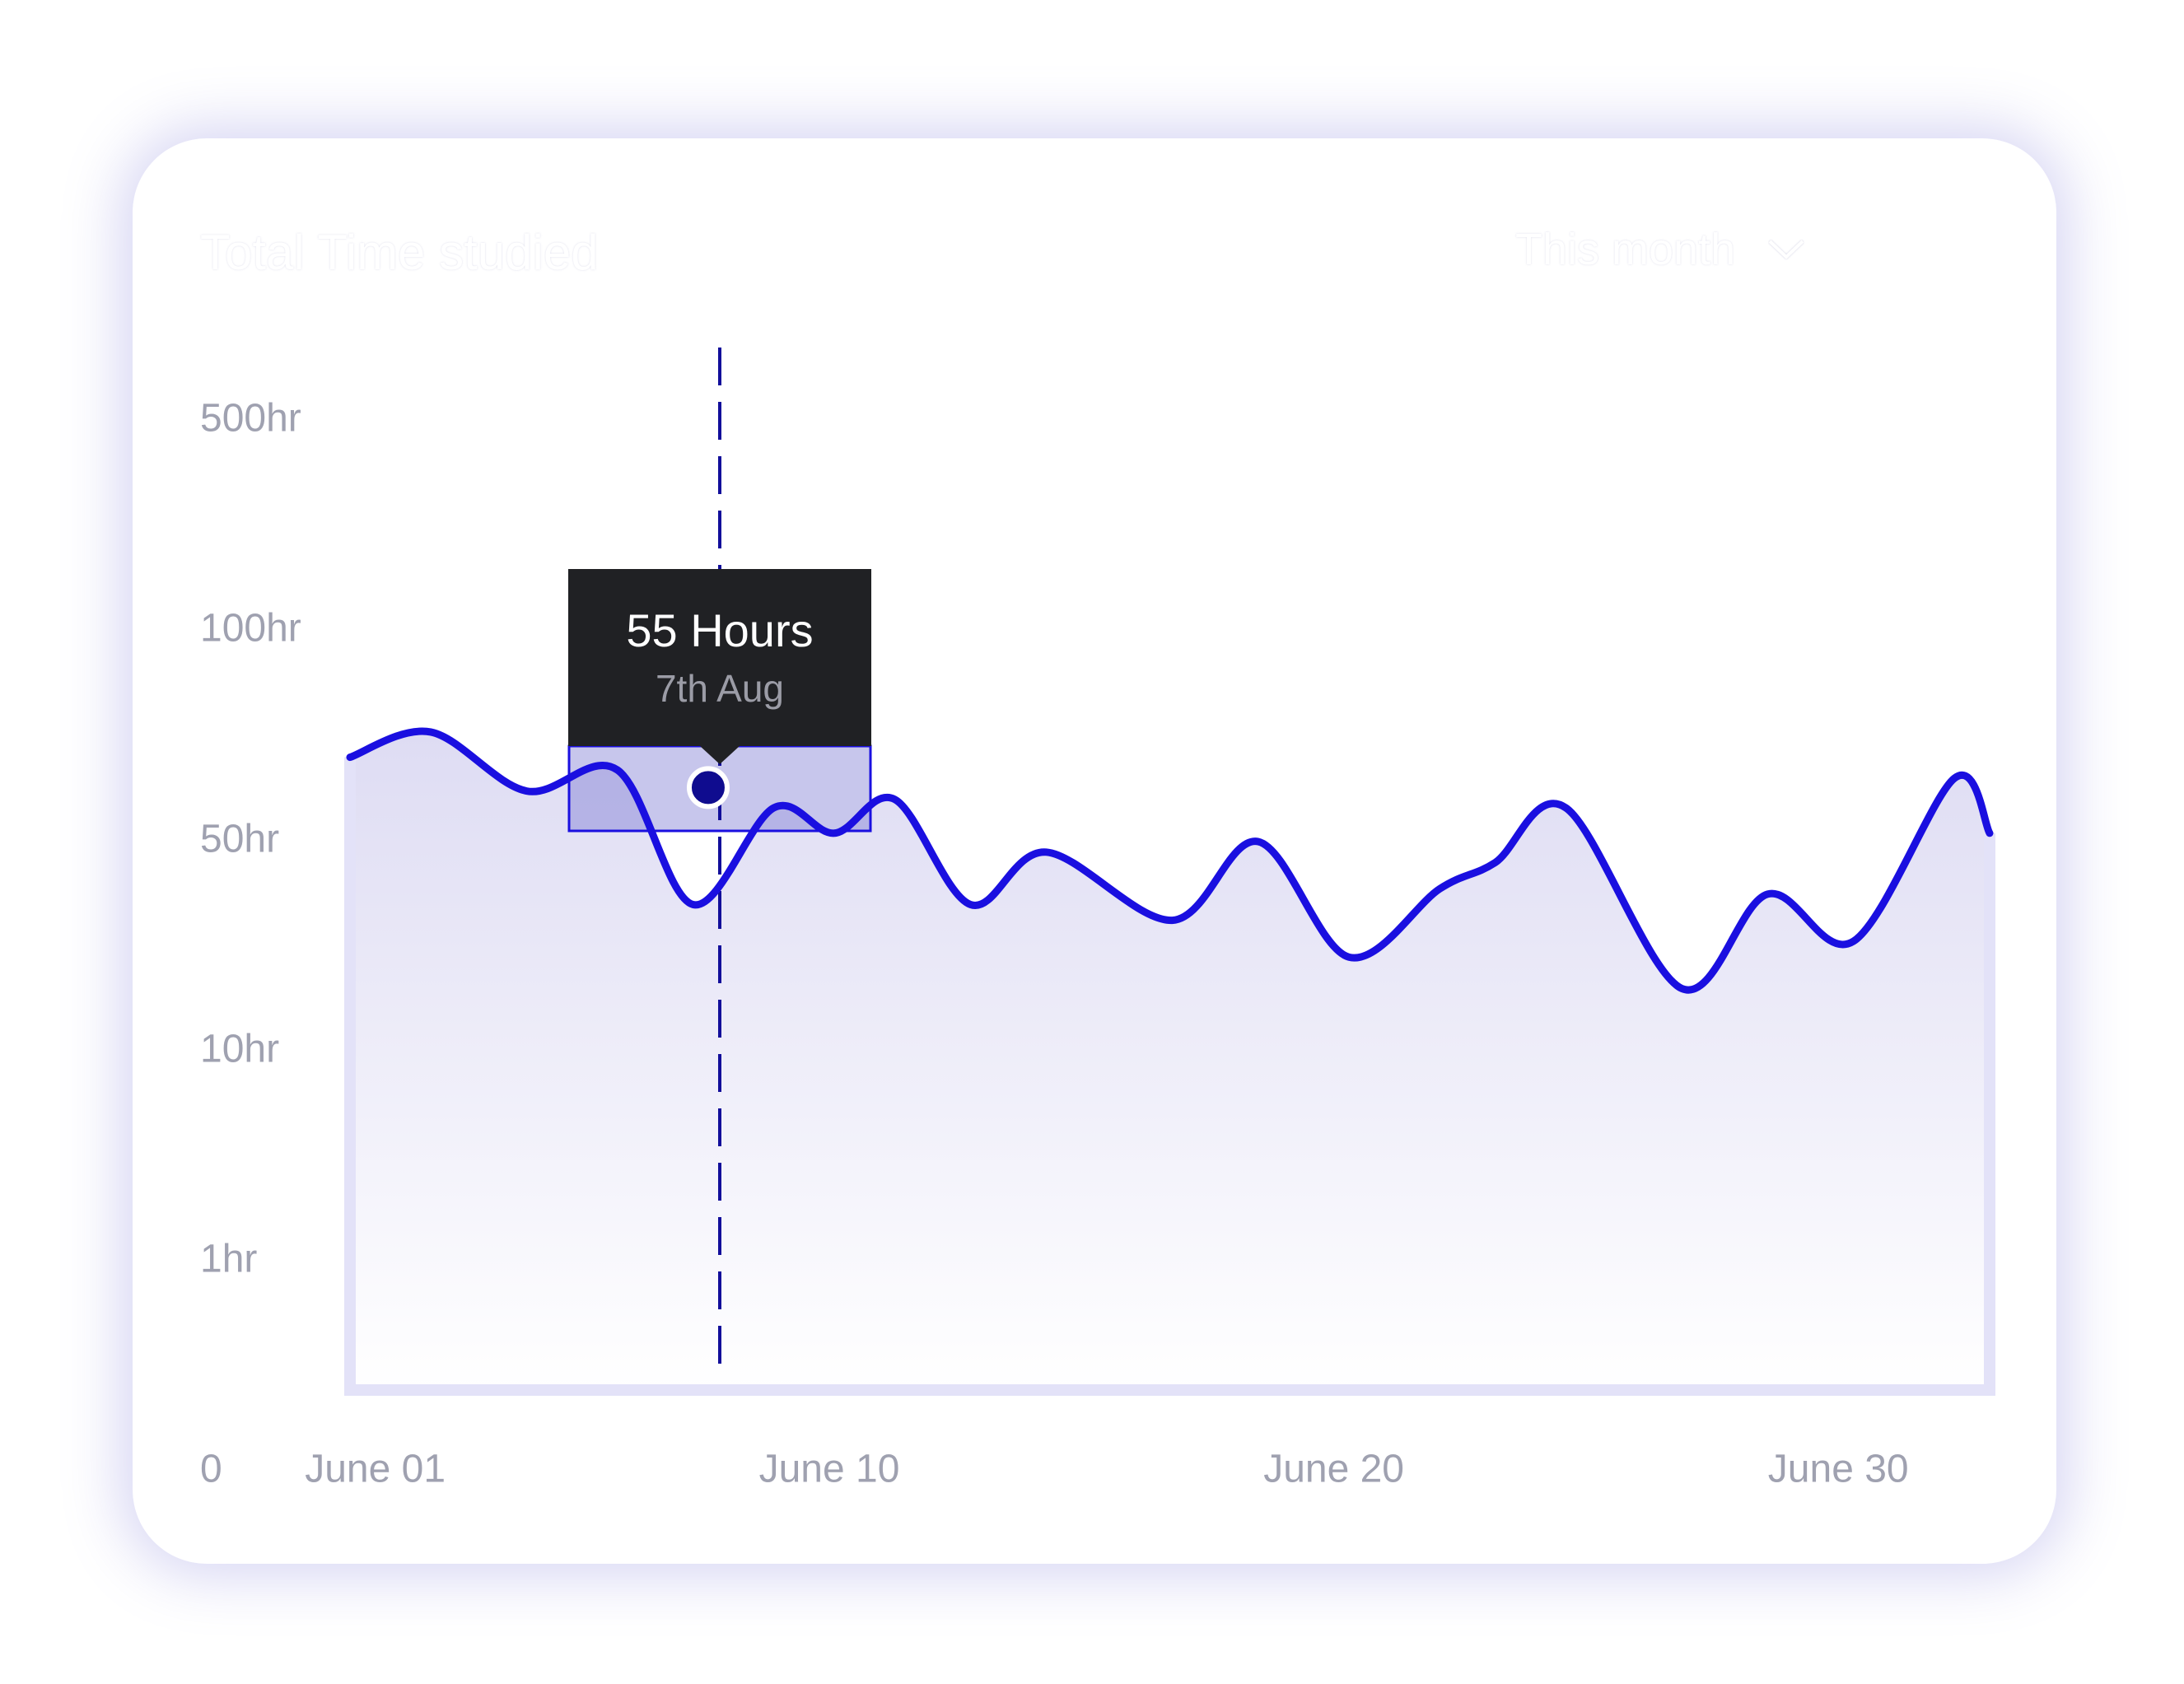  I want to click on series-line, so click(1170, 861).